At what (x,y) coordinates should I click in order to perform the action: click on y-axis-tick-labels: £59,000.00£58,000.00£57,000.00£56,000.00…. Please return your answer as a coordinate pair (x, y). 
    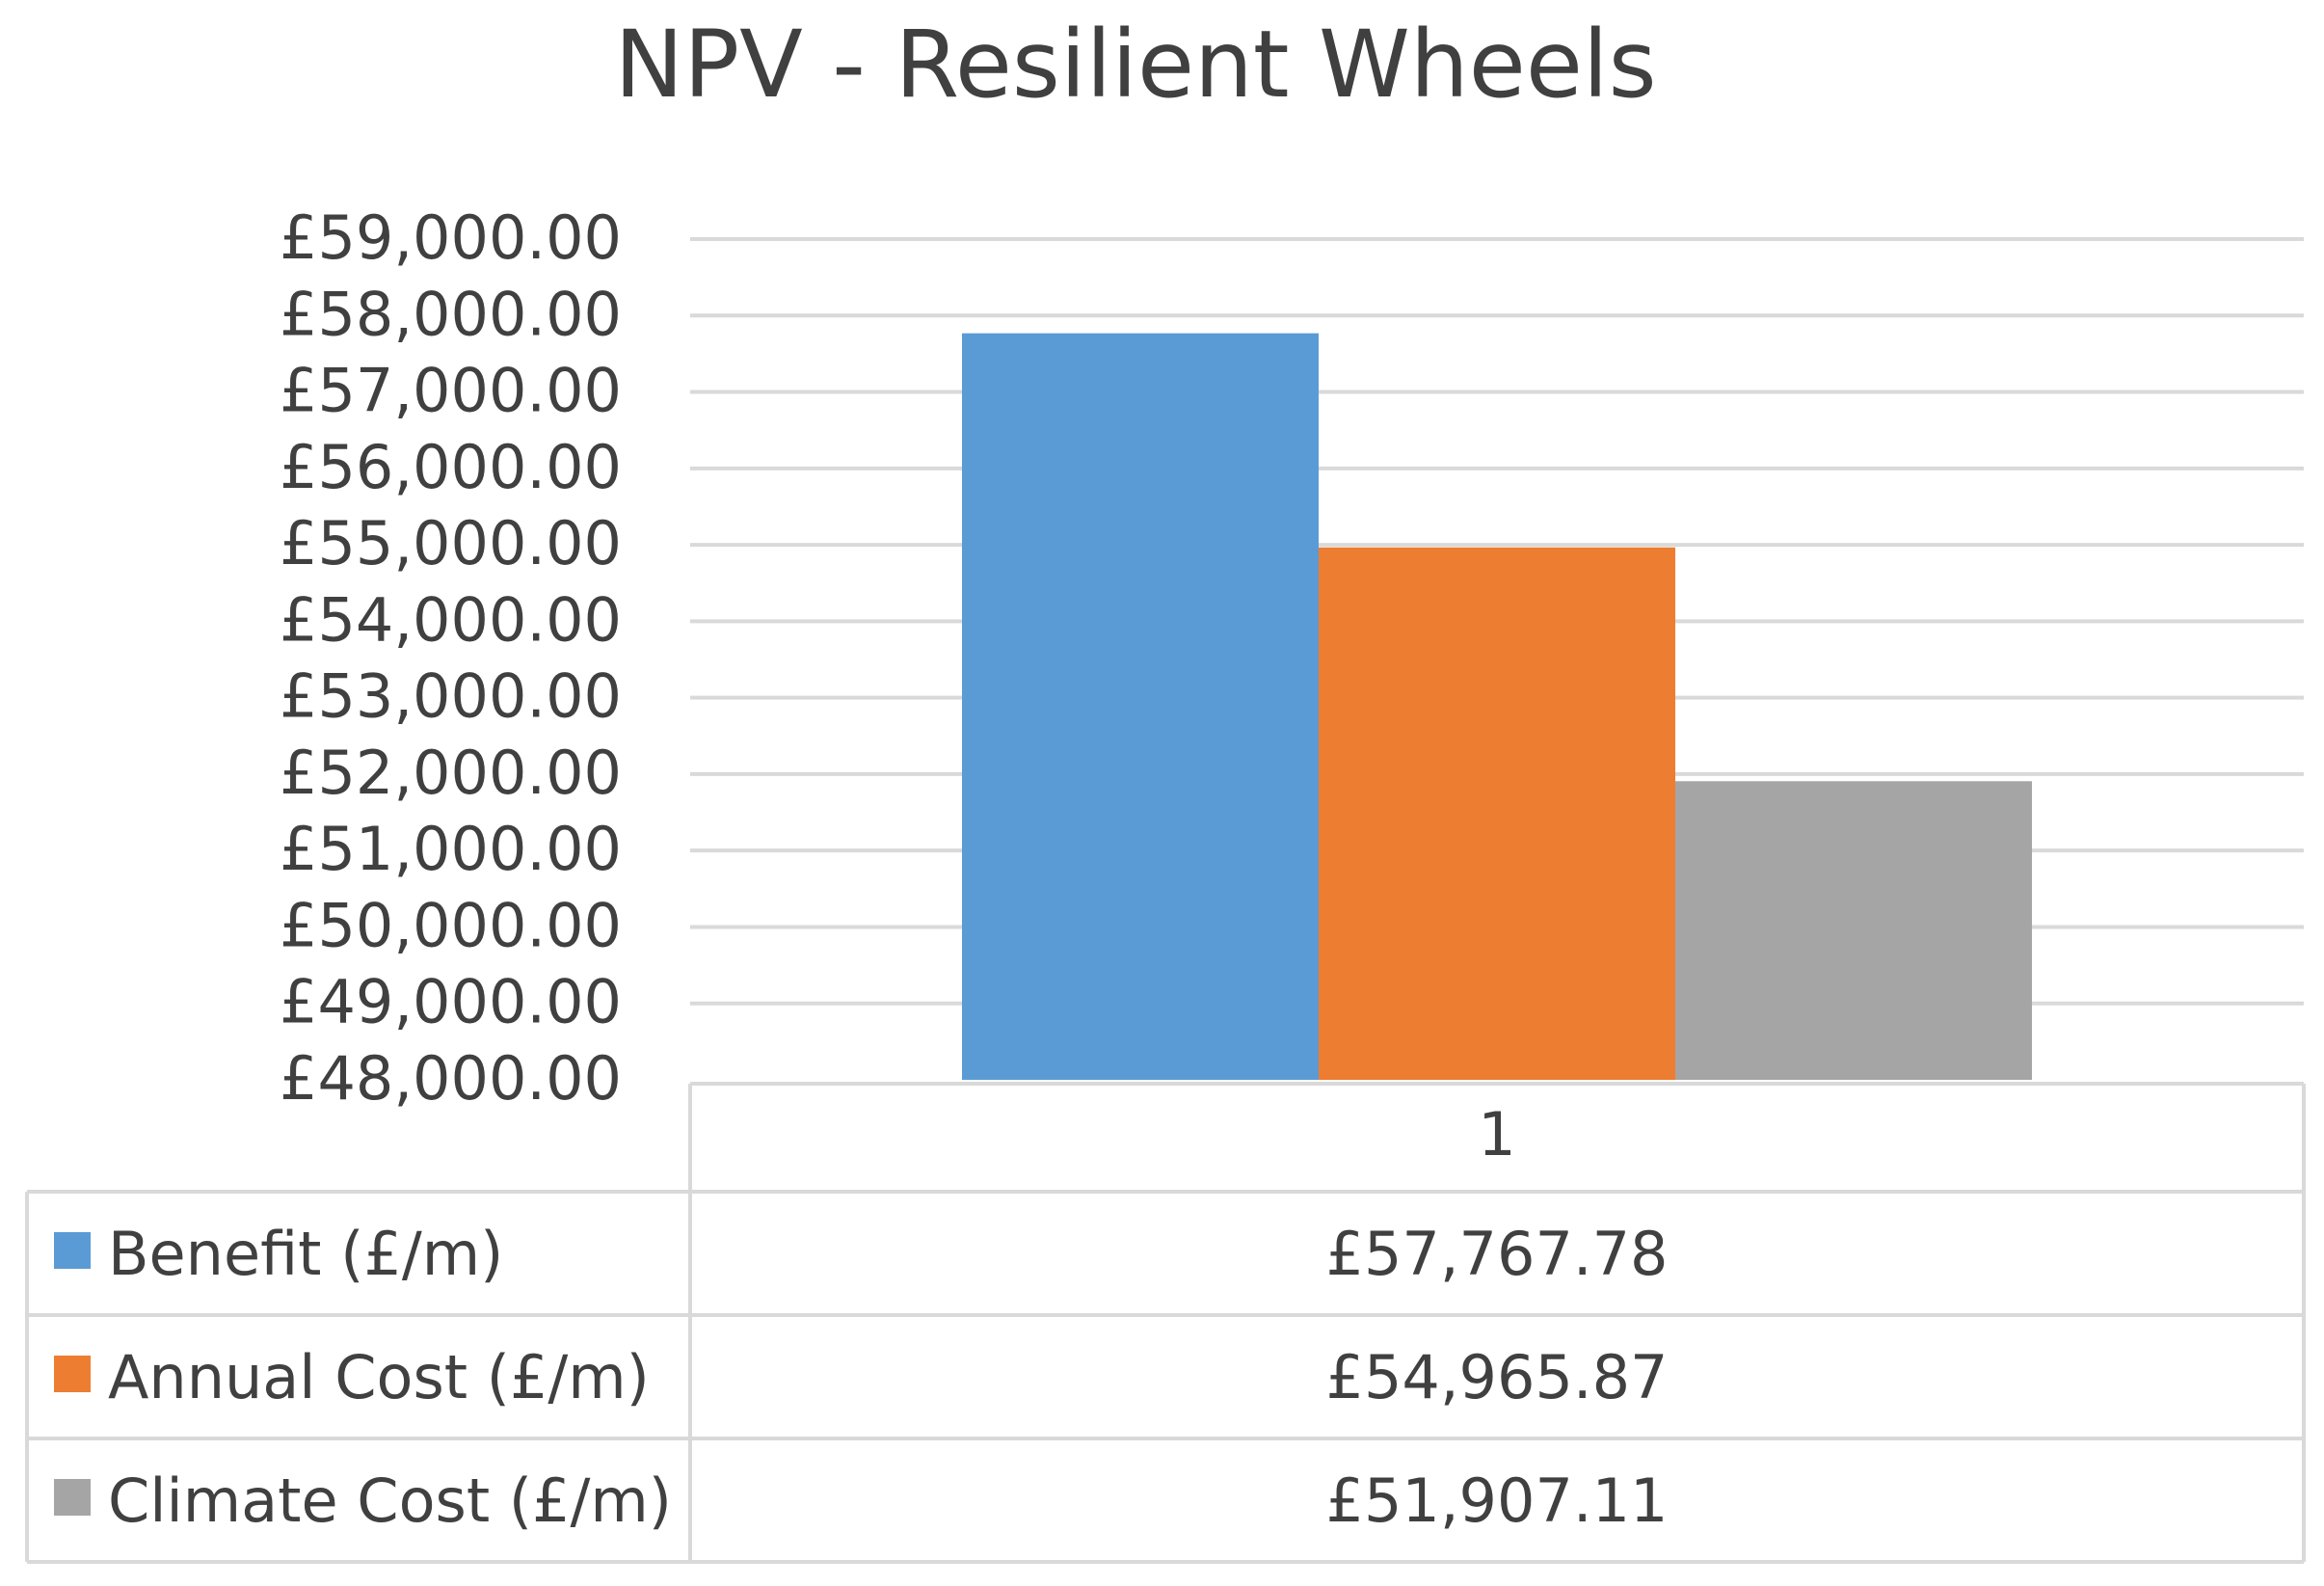
    Looking at the image, I should click on (451, 658).